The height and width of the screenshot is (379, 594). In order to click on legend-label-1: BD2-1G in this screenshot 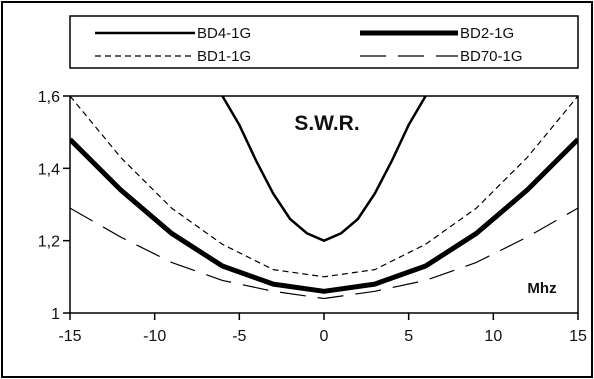, I will do `click(487, 33)`.